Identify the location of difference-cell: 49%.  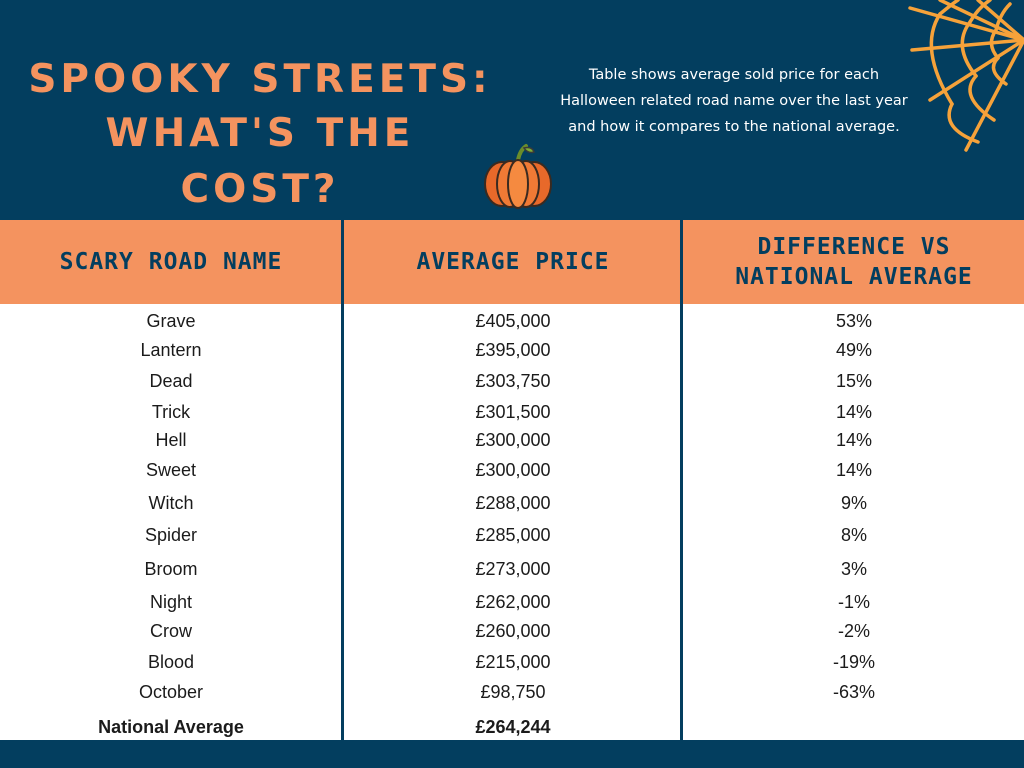
(854, 350).